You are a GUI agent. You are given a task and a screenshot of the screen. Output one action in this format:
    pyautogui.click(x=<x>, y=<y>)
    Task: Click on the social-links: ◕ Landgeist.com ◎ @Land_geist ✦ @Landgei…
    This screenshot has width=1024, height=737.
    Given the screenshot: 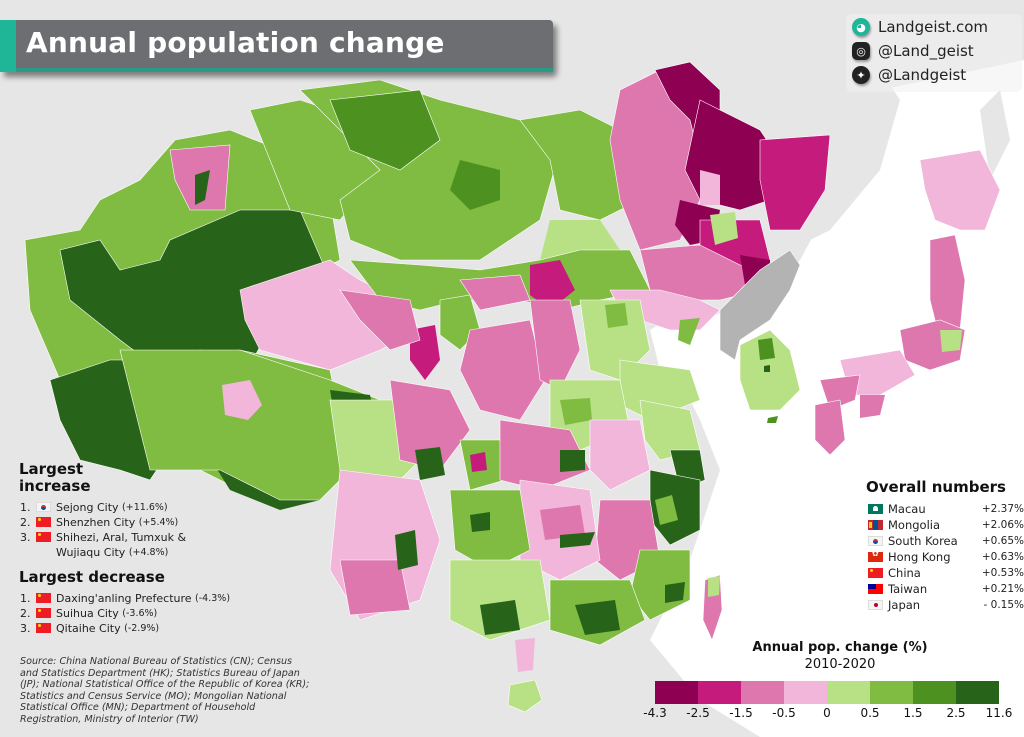 What is the action you would take?
    pyautogui.click(x=934, y=53)
    